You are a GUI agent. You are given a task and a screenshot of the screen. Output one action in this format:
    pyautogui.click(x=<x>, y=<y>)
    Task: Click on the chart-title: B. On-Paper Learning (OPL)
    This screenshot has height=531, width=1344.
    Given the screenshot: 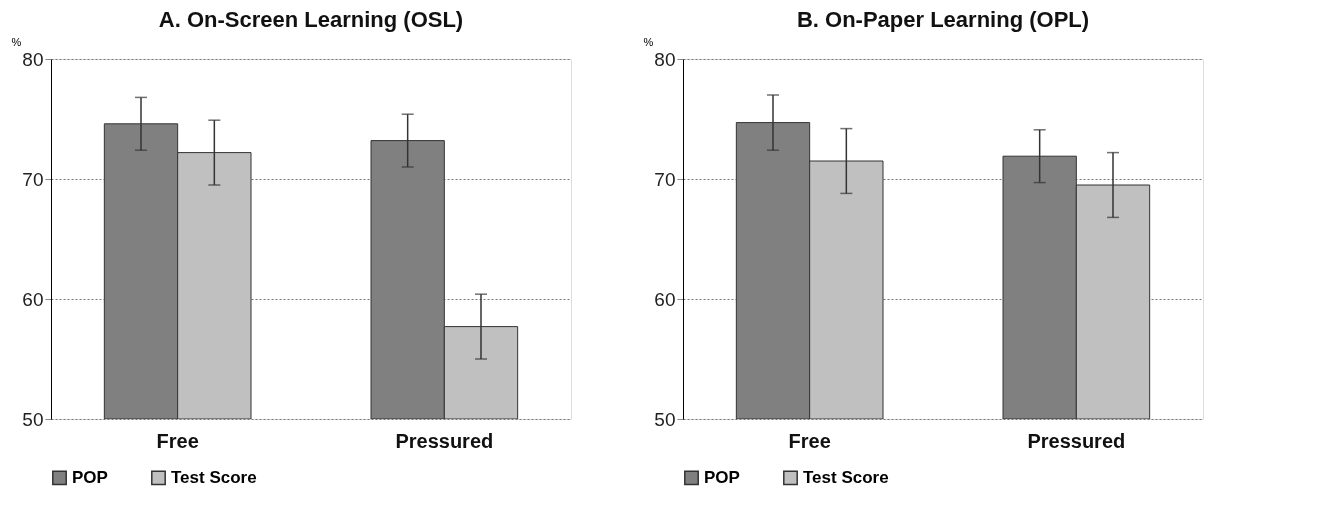 What is the action you would take?
    pyautogui.click(x=943, y=19)
    